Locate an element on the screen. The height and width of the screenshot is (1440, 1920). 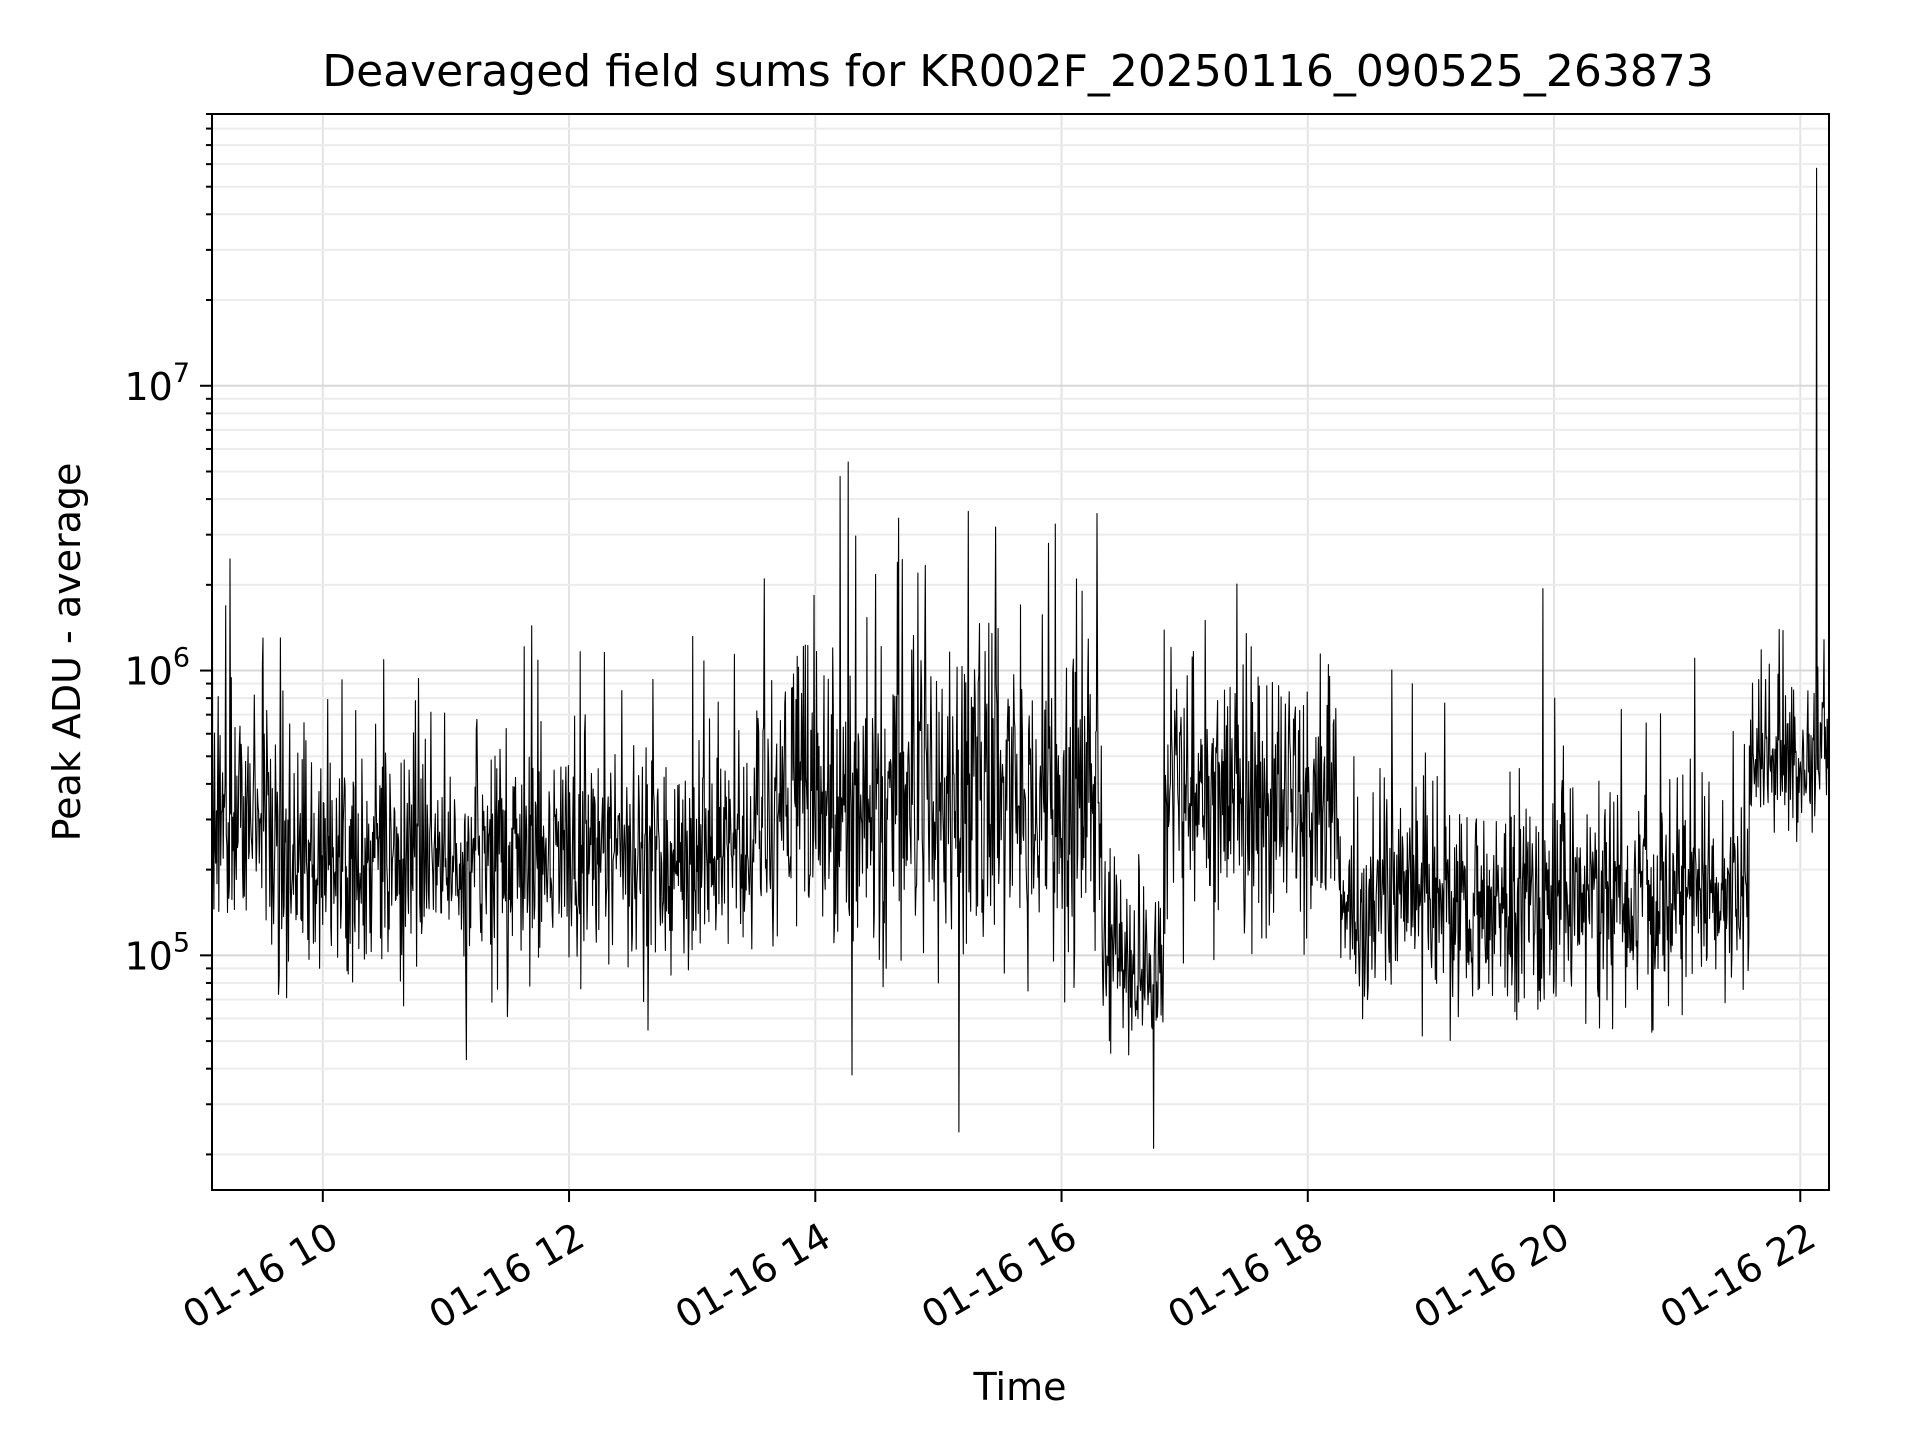
x-tick-label: 01-16 10 is located at coordinates (260, 1276).